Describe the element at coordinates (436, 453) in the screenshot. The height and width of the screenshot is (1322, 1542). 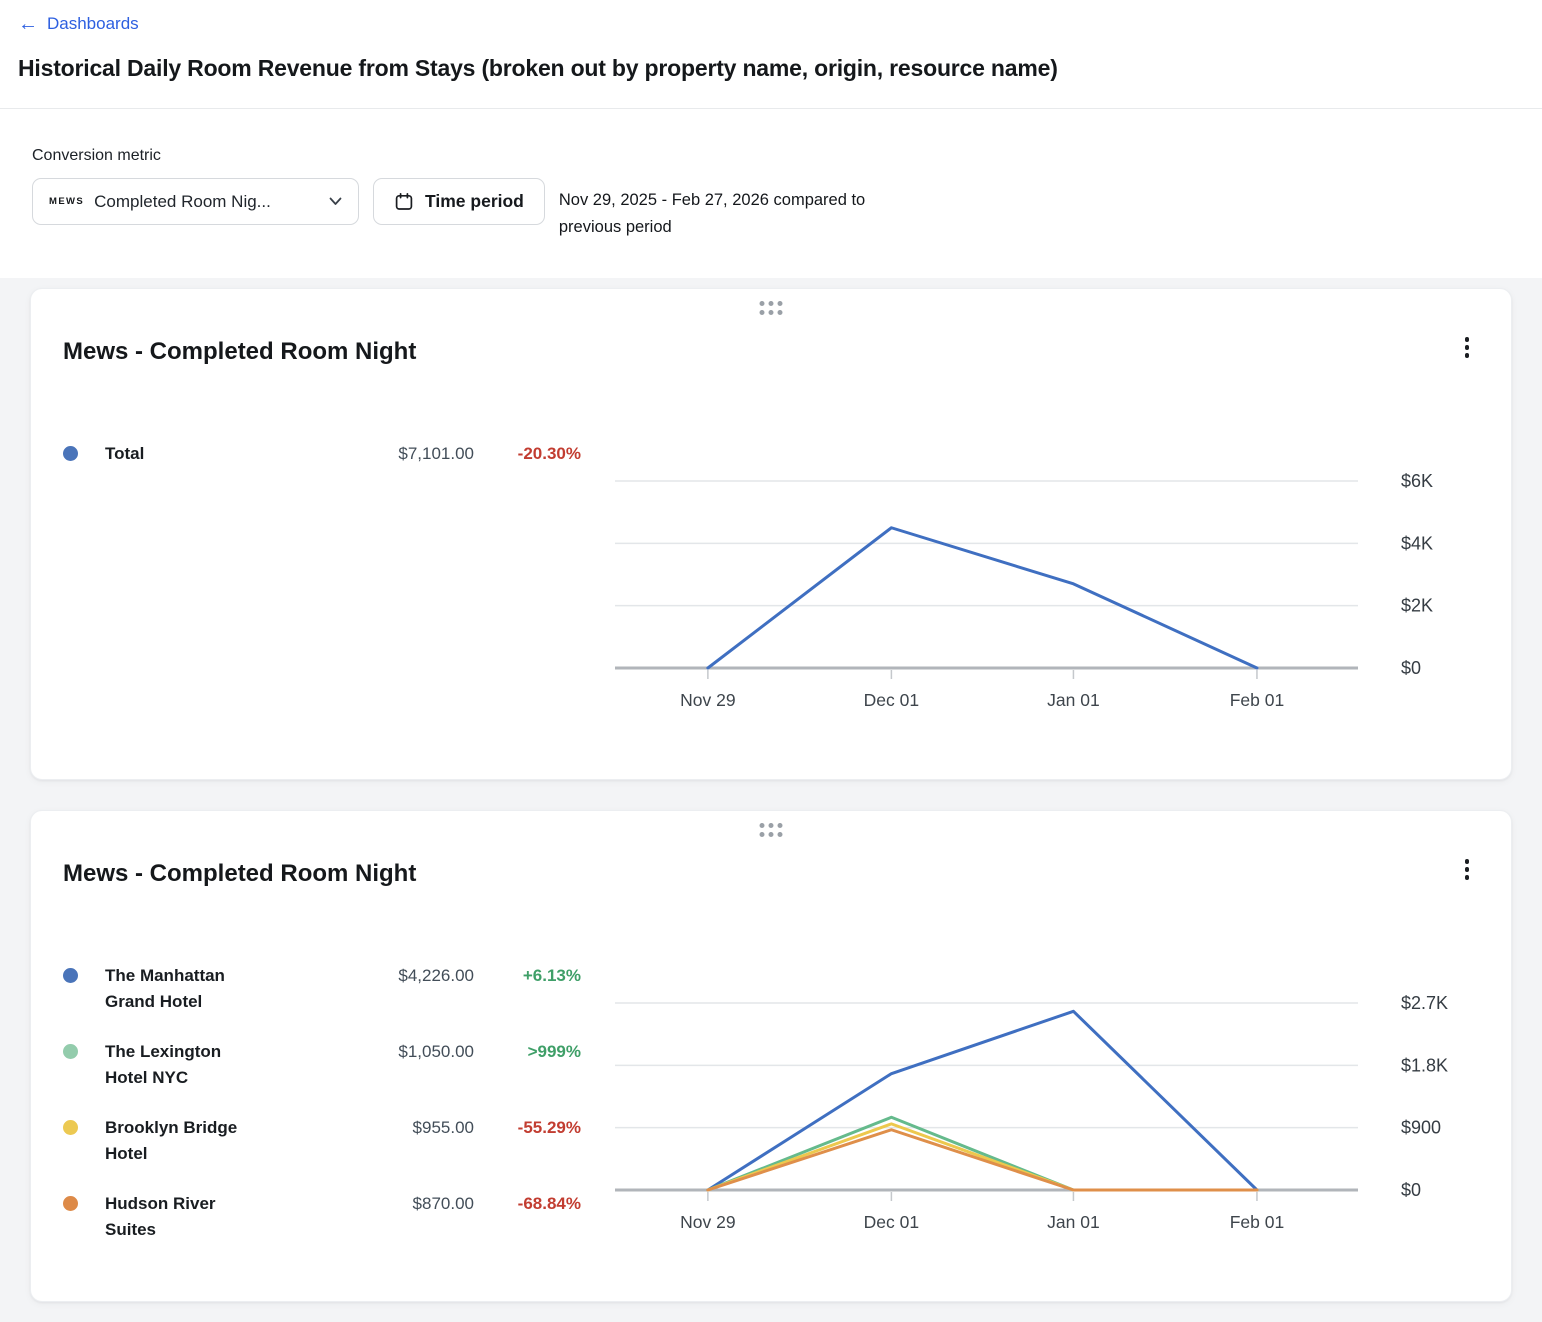
I see `legend-value: $7,101.00` at that location.